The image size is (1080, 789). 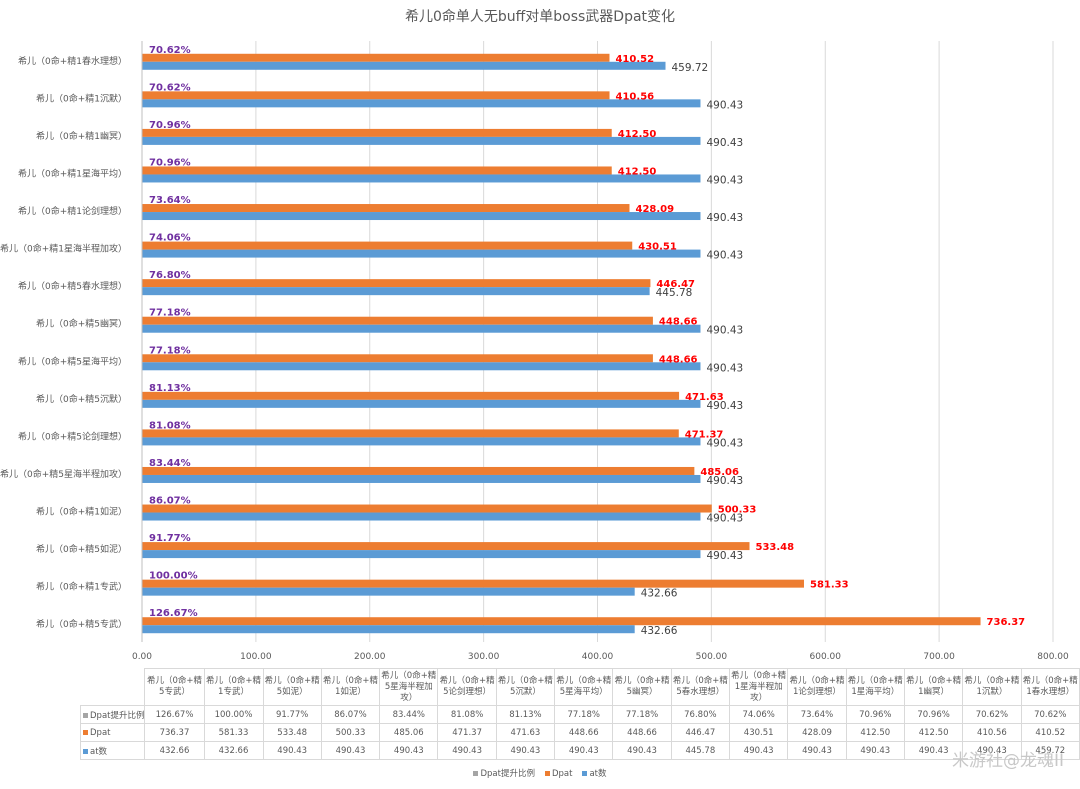 I want to click on chart-title: 希儿0命单人无buff对单boss武器Dpat变化, so click(x=540, y=17).